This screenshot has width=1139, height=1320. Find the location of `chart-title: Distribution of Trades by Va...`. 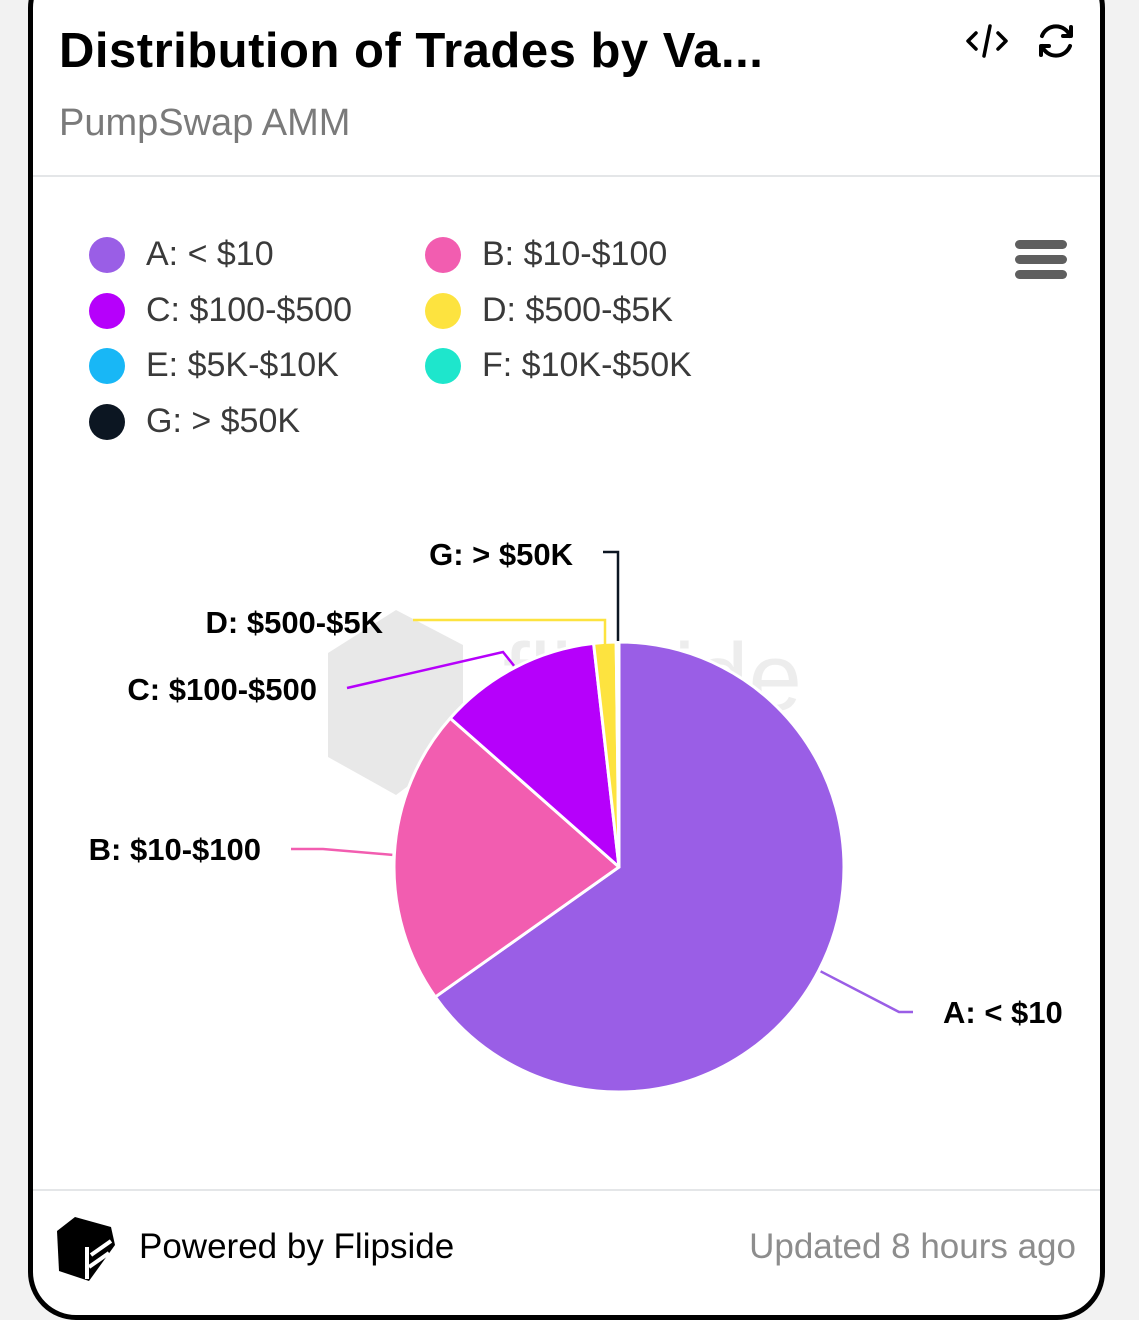

chart-title: Distribution of Trades by Va... is located at coordinates (411, 51).